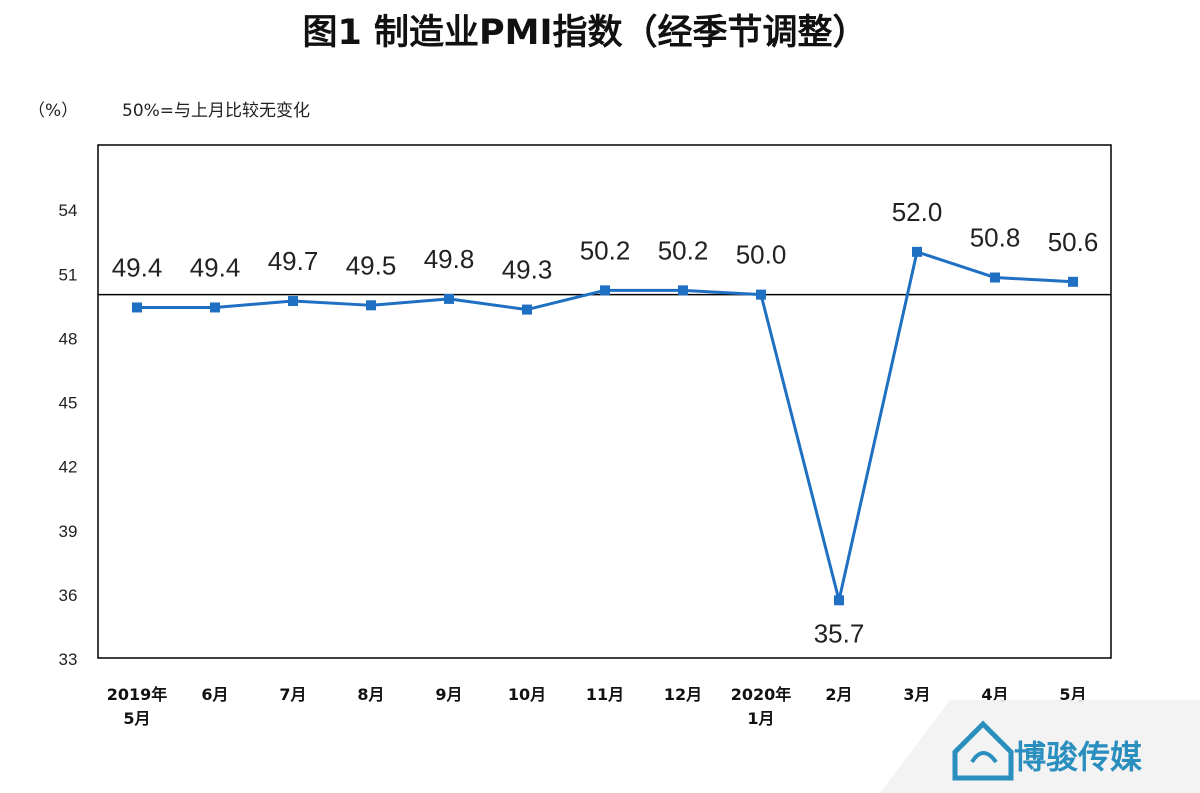 This screenshot has width=1200, height=793. Describe the element at coordinates (68, 435) in the screenshot. I see `y-axis-ticks: 33 36 39 42 45 48 51 54` at that location.